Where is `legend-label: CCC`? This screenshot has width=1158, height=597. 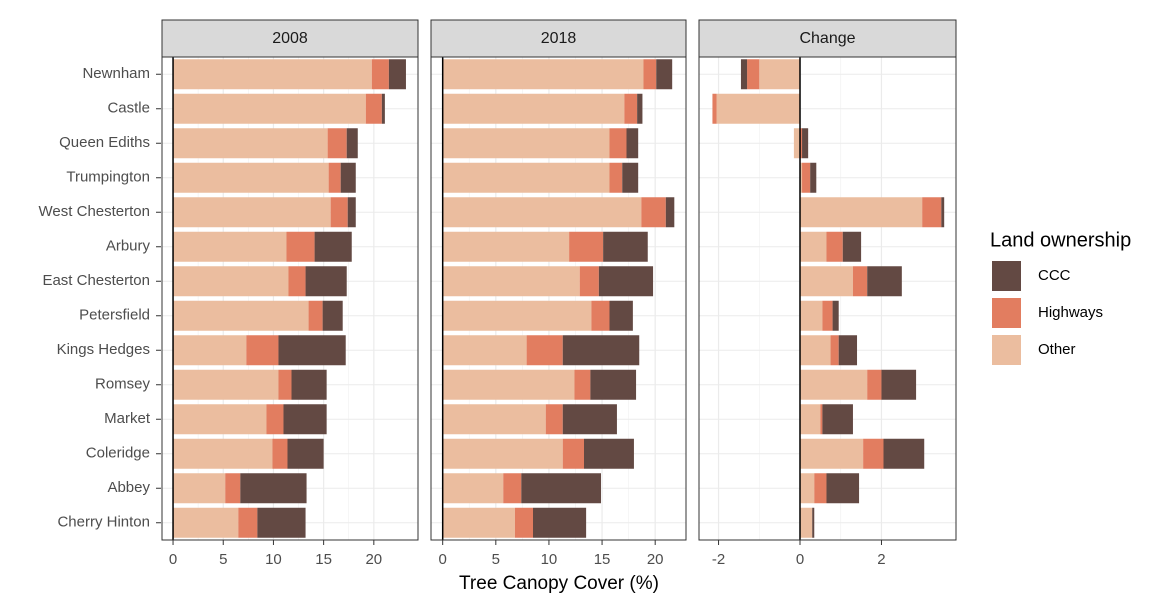
legend-label: CCC is located at coordinates (1054, 275).